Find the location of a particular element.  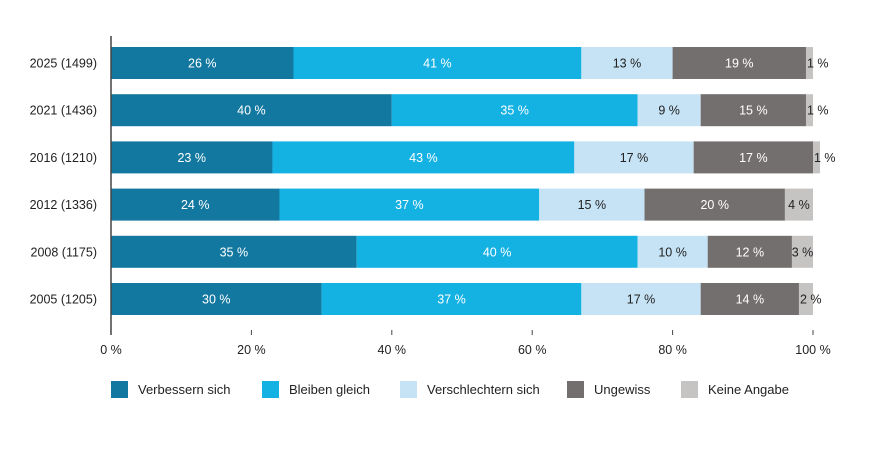

category-label: 2021 (1436) is located at coordinates (63, 111).